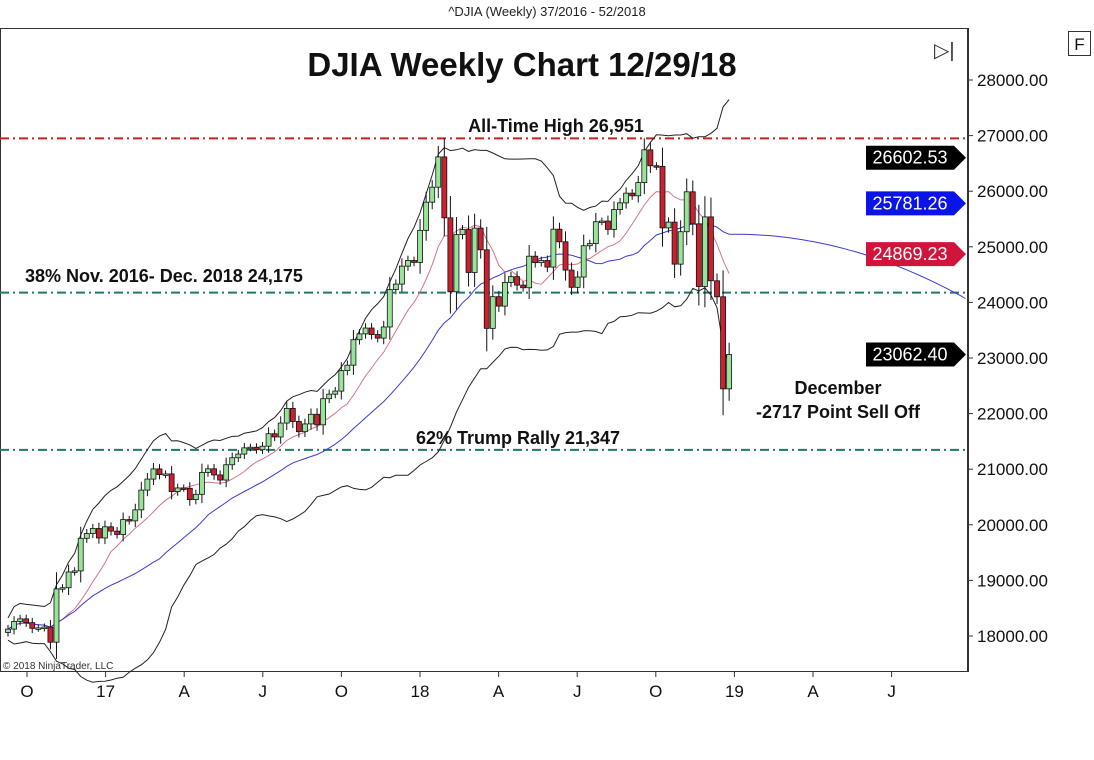 The height and width of the screenshot is (760, 1094). I want to click on chart-title: DJIA Weekly Chart 12/29/18, so click(521, 64).